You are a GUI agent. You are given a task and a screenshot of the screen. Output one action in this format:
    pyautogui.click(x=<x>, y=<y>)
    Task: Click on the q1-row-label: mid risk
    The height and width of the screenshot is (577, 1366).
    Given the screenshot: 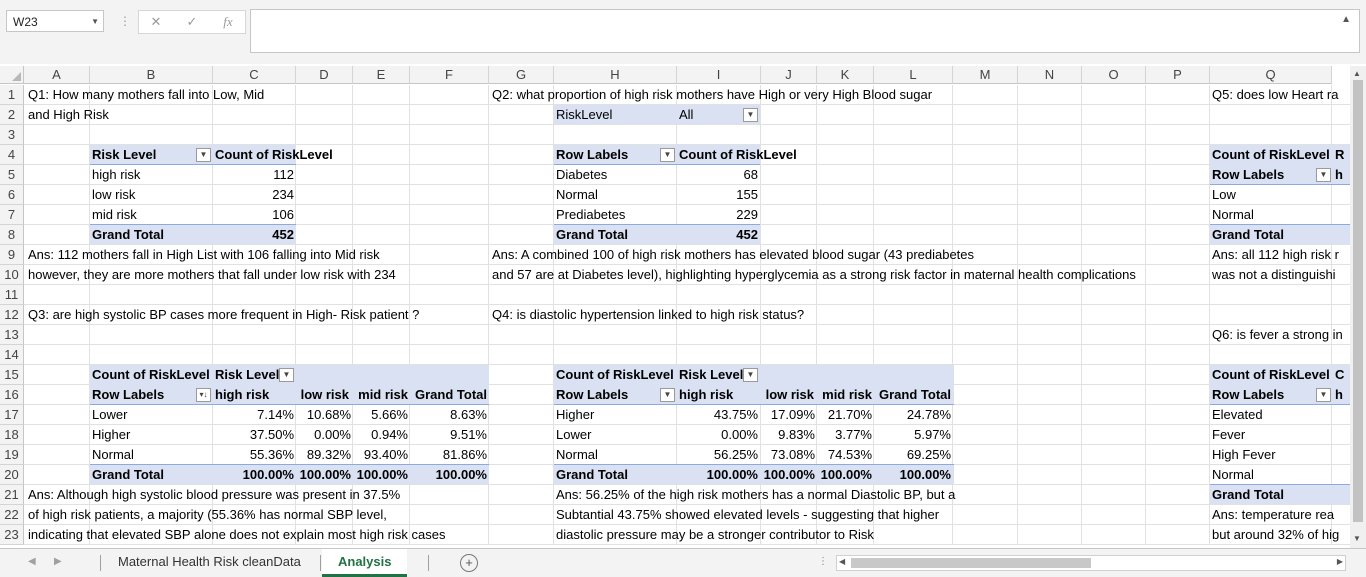 What is the action you would take?
    pyautogui.click(x=114, y=214)
    